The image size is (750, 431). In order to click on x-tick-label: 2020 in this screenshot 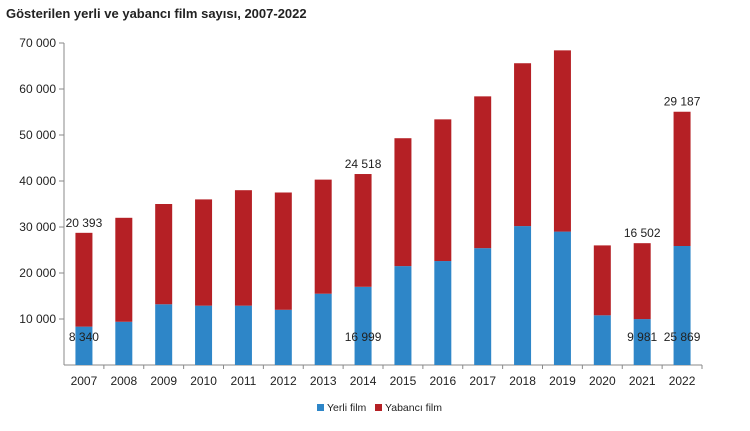, I will do `click(602, 381)`.